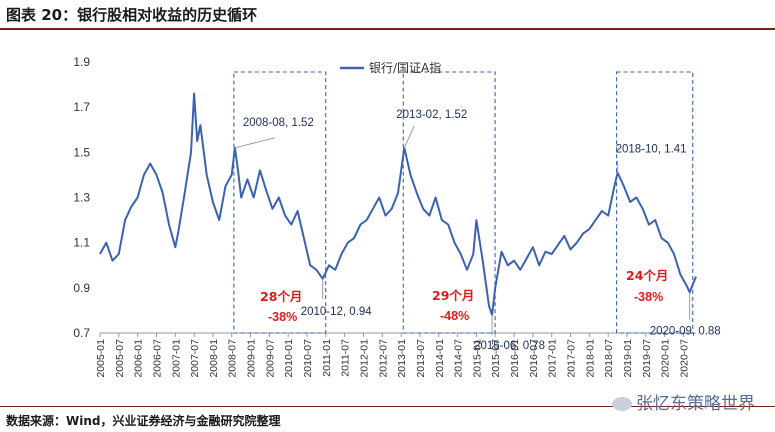 This screenshot has width=775, height=432. I want to click on x-tick-label: 2014-01, so click(440, 358).